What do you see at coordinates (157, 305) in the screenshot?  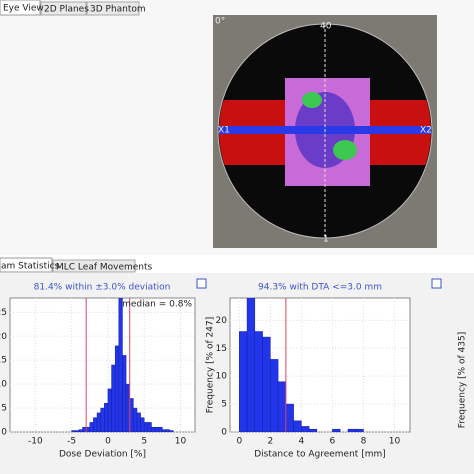 I see `annotation: median = 0.8%` at bounding box center [157, 305].